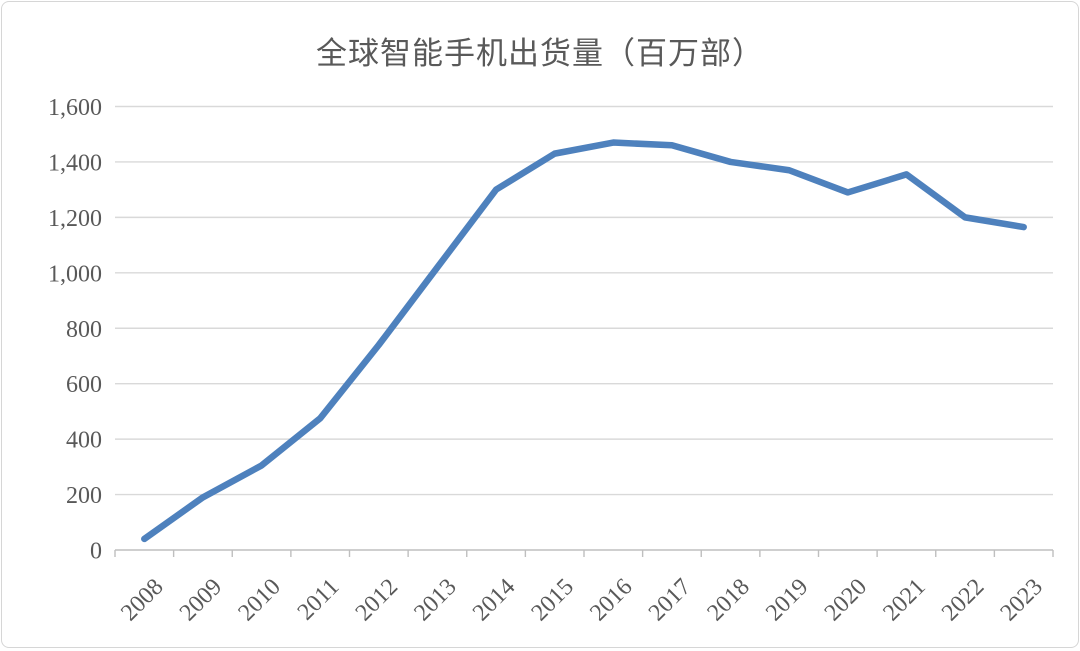 Image resolution: width=1080 pixels, height=651 pixels. What do you see at coordinates (84, 441) in the screenshot?
I see `y-tick-label: 400` at bounding box center [84, 441].